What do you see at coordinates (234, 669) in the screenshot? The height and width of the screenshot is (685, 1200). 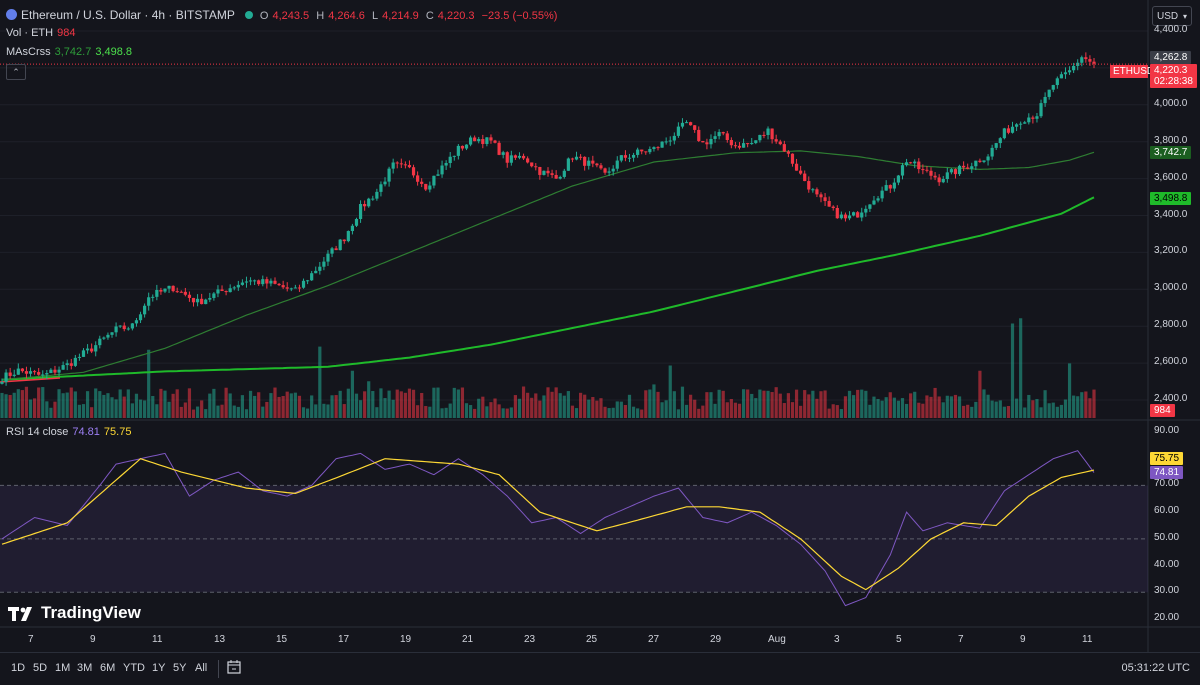 I see `date-range-button` at bounding box center [234, 669].